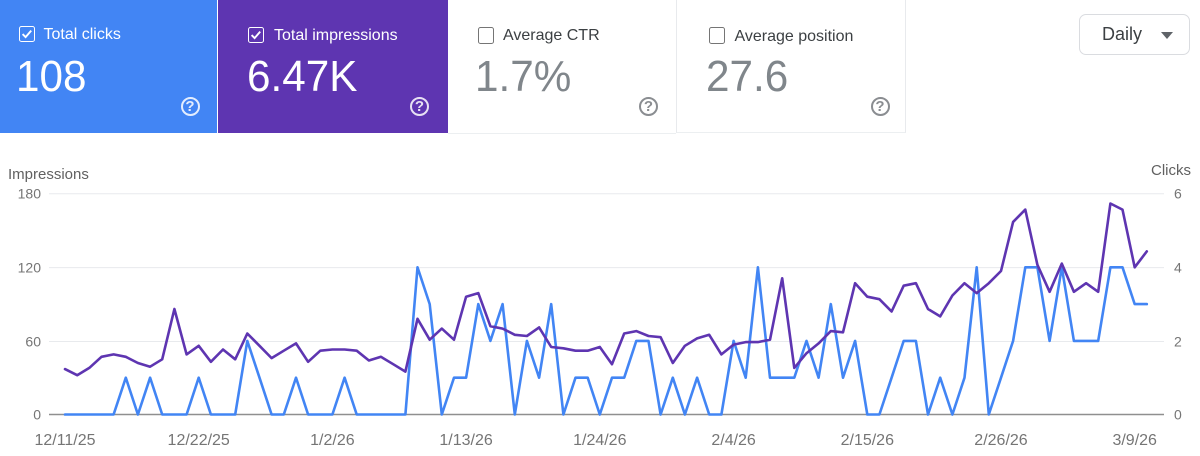 The width and height of the screenshot is (1200, 456). What do you see at coordinates (733, 440) in the screenshot?
I see `svg-text: 2/4/26` at bounding box center [733, 440].